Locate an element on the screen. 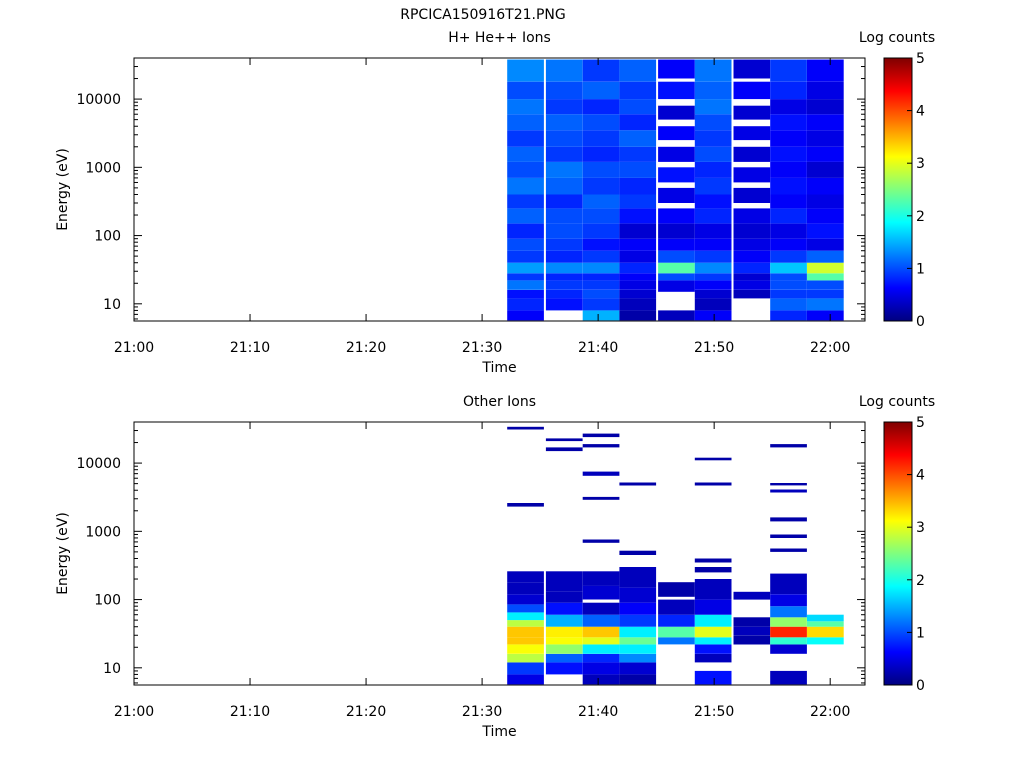  panel2-colorbar-tick-label: 2 is located at coordinates (920, 581).